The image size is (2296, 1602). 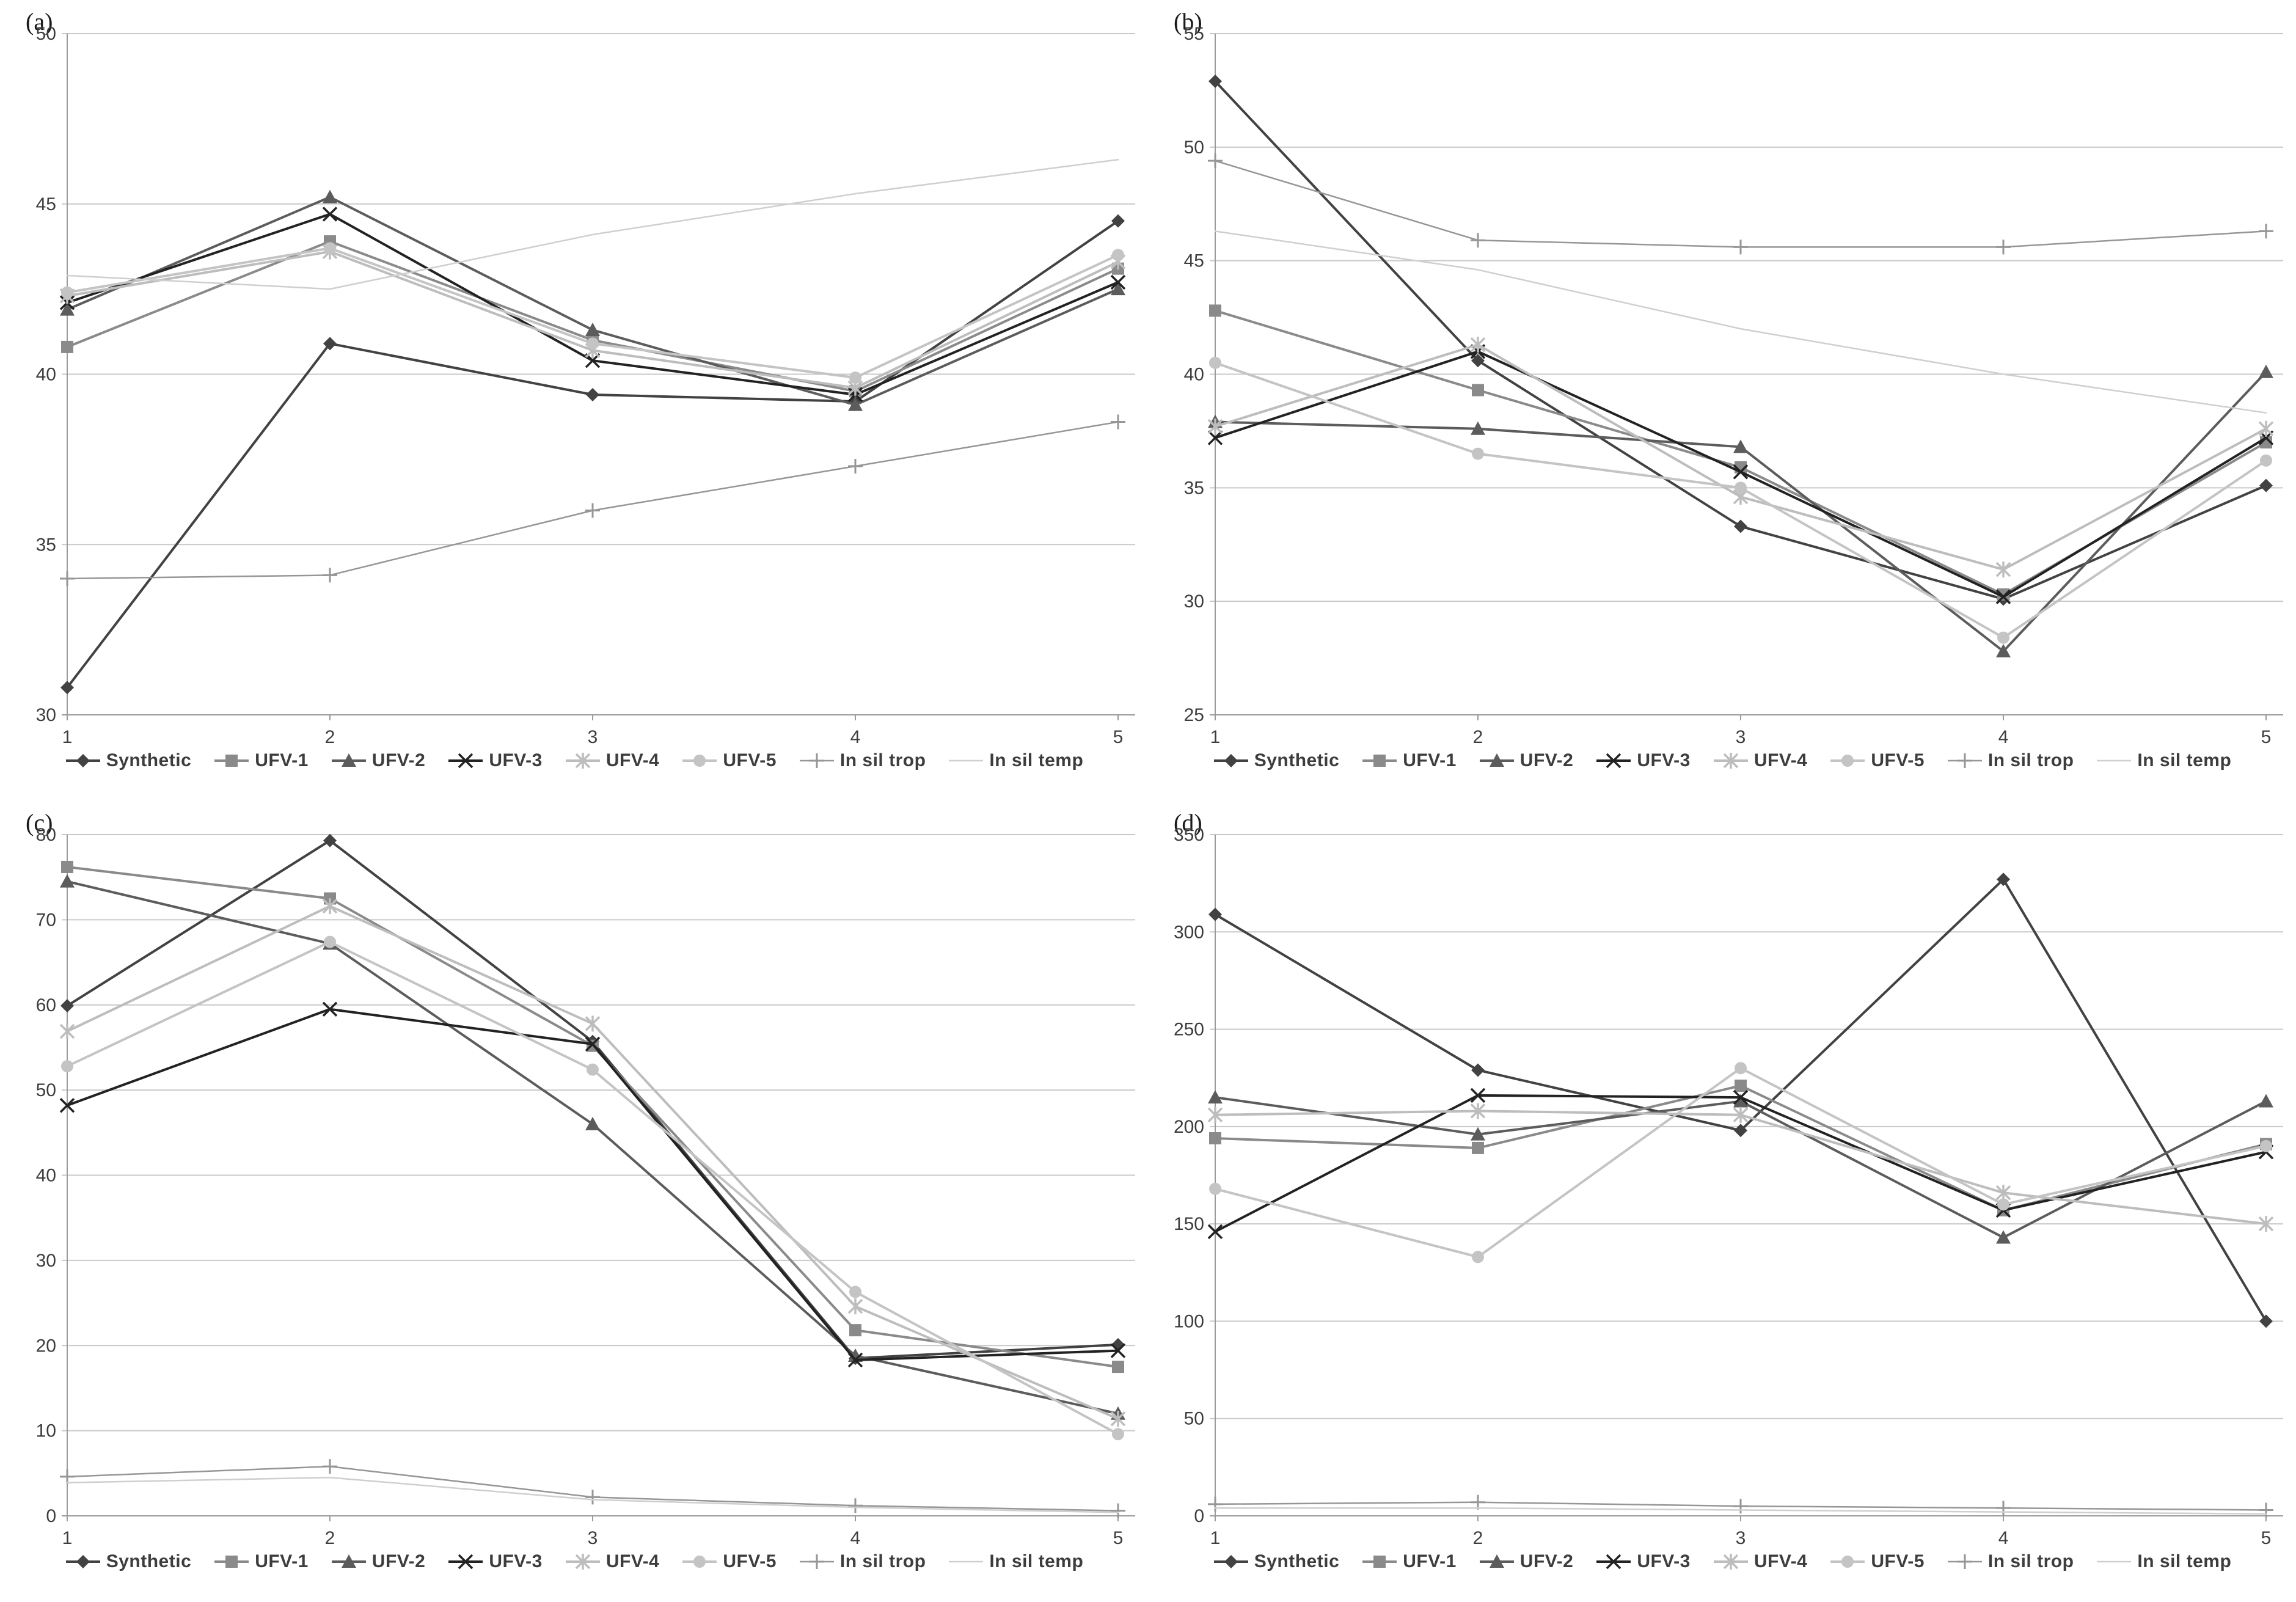 What do you see at coordinates (378, 1562) in the screenshot?
I see `legend-item-ufv-2: UFV-2` at bounding box center [378, 1562].